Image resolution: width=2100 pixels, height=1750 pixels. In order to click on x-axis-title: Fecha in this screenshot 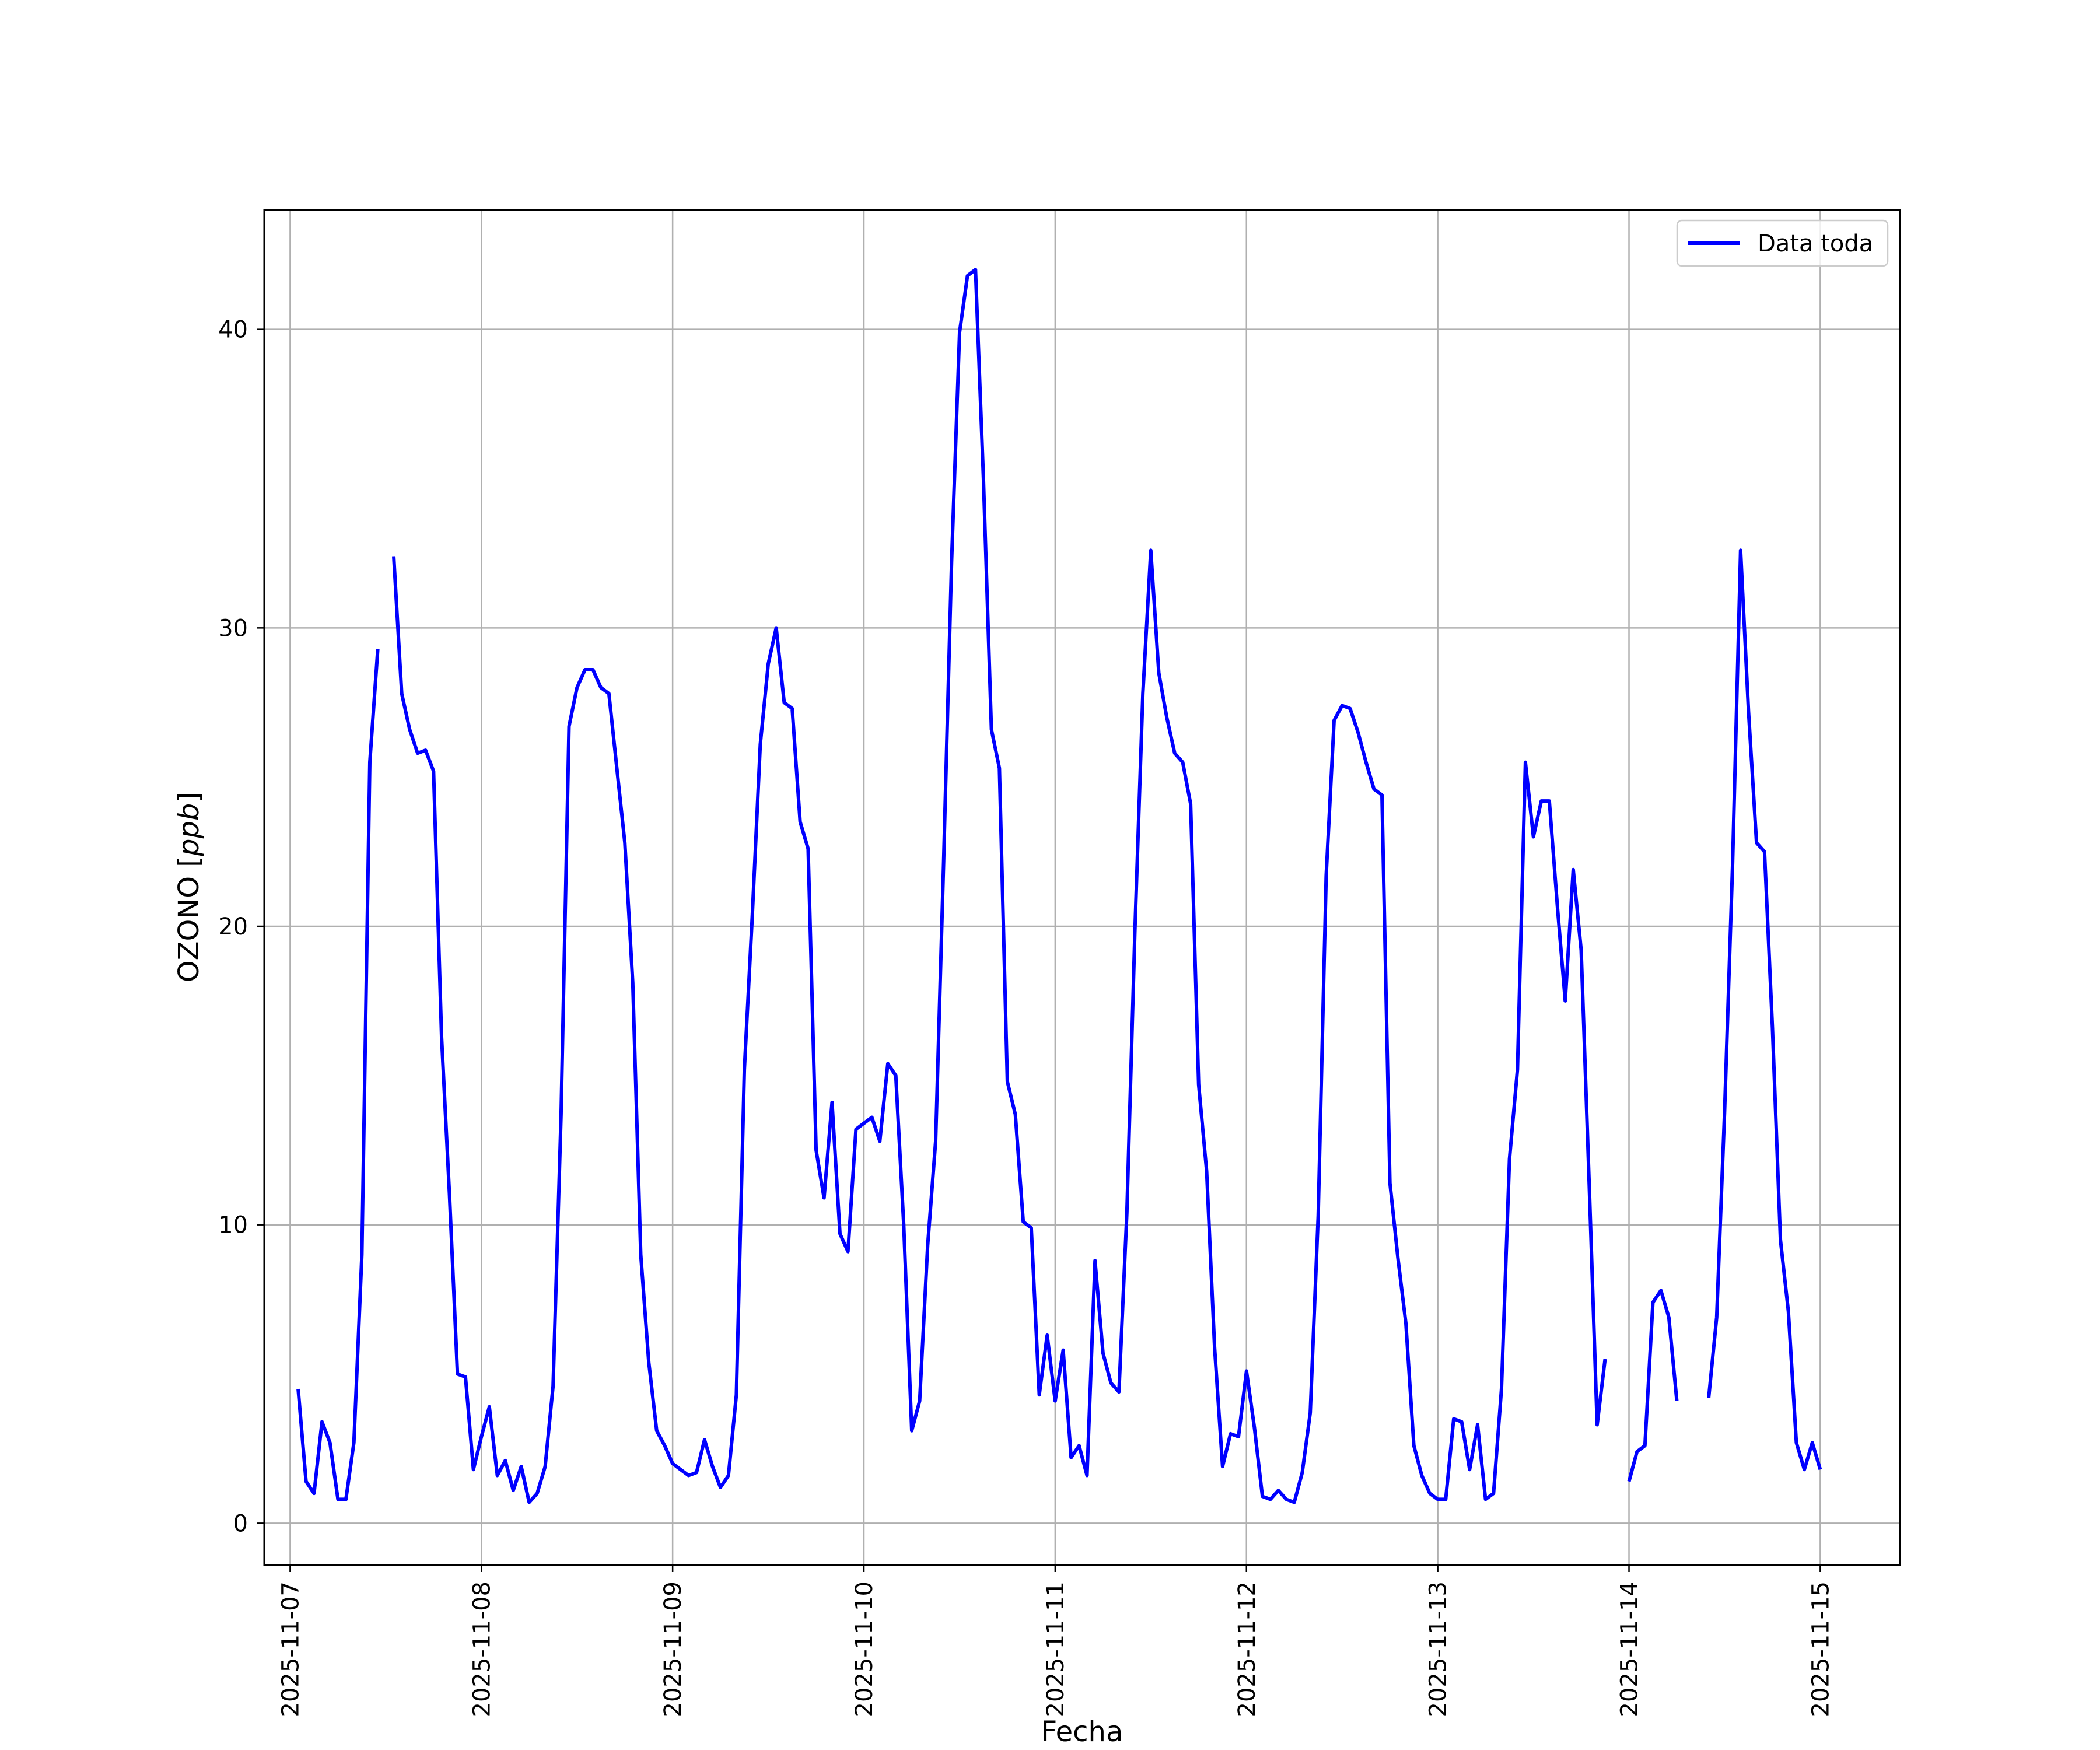, I will do `click(1082, 1732)`.